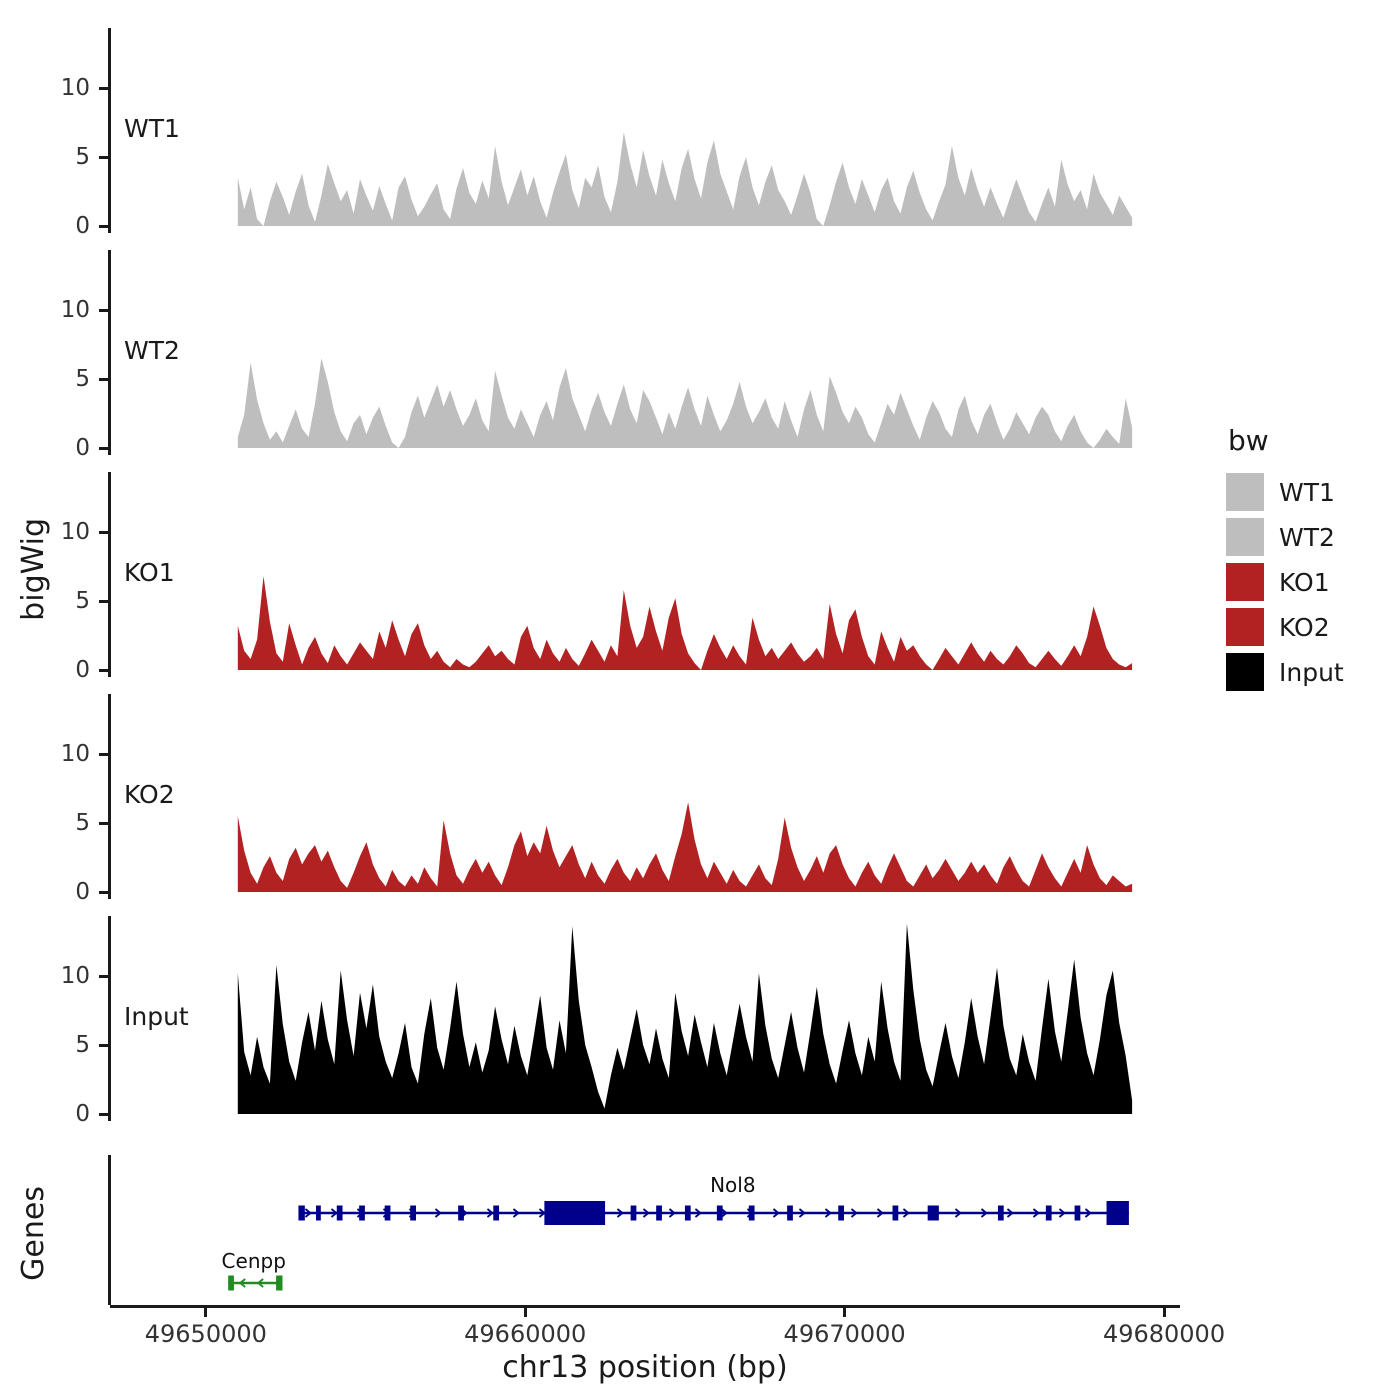  I want to click on coverage-area-wt2, so click(685, 403).